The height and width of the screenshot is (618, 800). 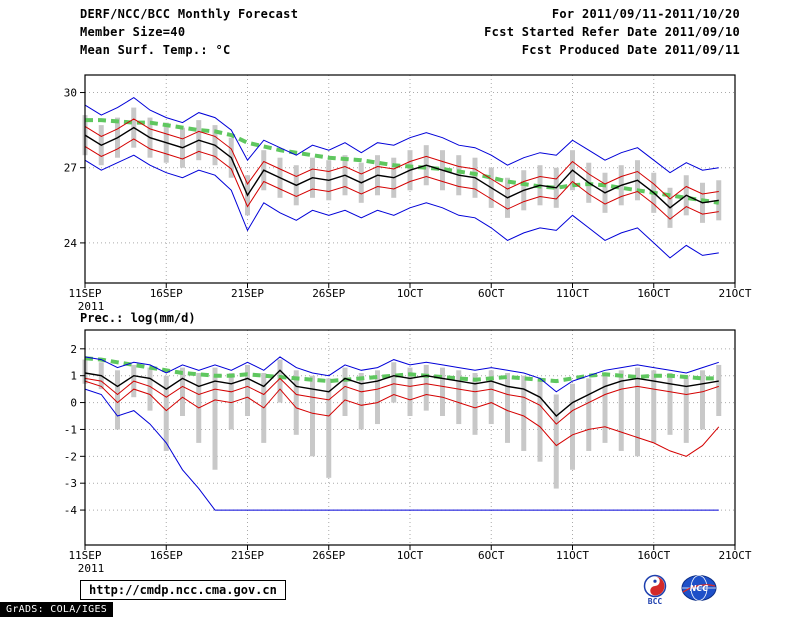 I want to click on produced-date-label: Fcst Produced Date 2011/09/11, so click(x=630, y=50).